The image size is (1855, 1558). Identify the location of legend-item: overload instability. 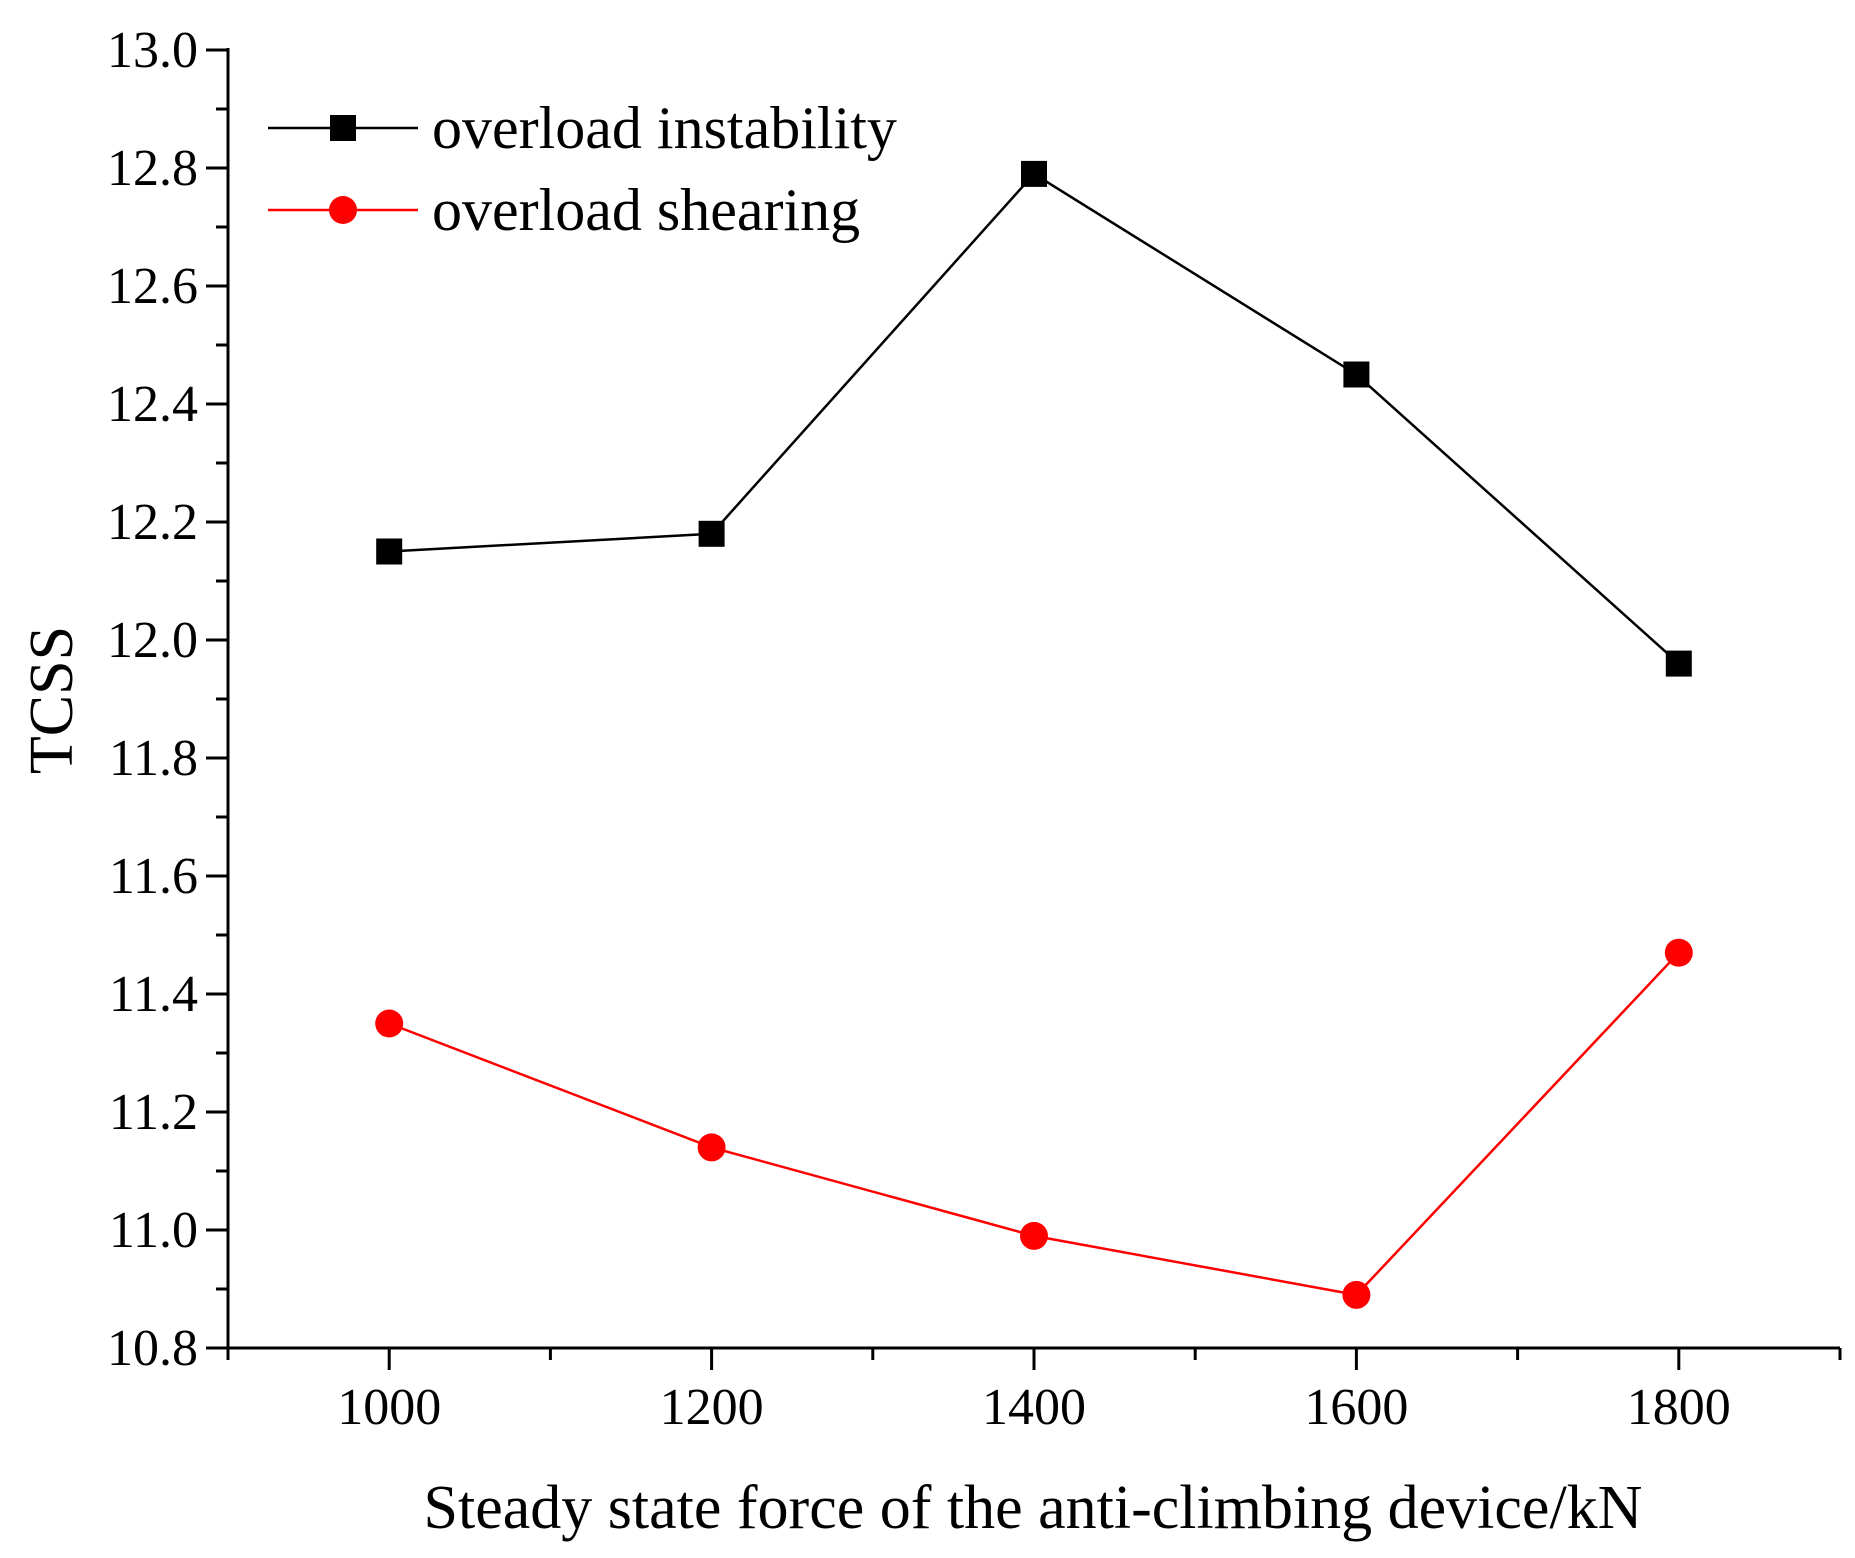
(582, 128).